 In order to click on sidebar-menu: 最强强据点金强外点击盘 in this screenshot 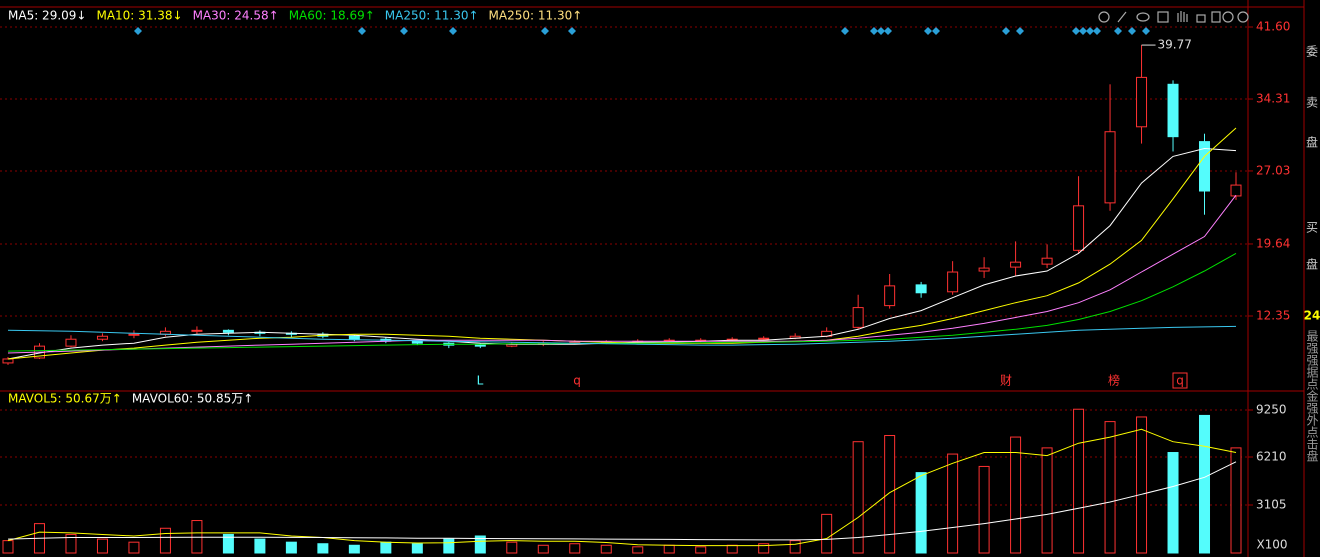, I will do `click(1312, 396)`.